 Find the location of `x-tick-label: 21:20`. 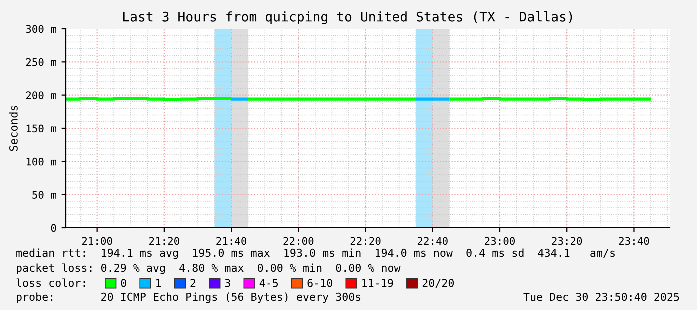

x-tick-label: 21:20 is located at coordinates (165, 241).